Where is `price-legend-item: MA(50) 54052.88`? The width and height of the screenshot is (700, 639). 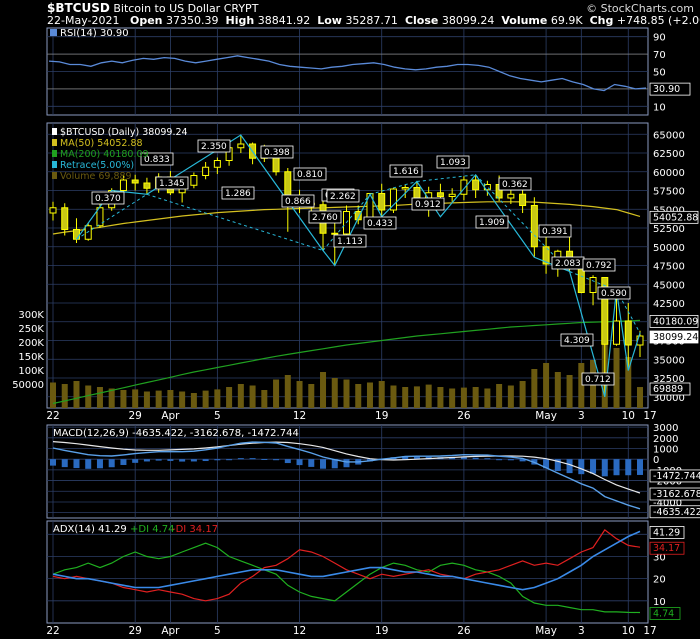
price-legend-item: MA(50) 54052.88 is located at coordinates (101, 143).